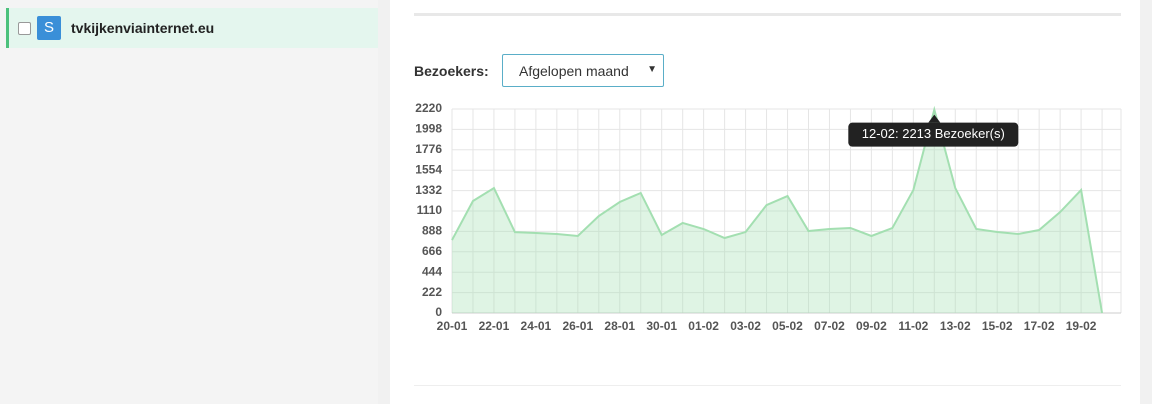 The image size is (1152, 404). What do you see at coordinates (428, 129) in the screenshot?
I see `y-tick-label: 1998` at bounding box center [428, 129].